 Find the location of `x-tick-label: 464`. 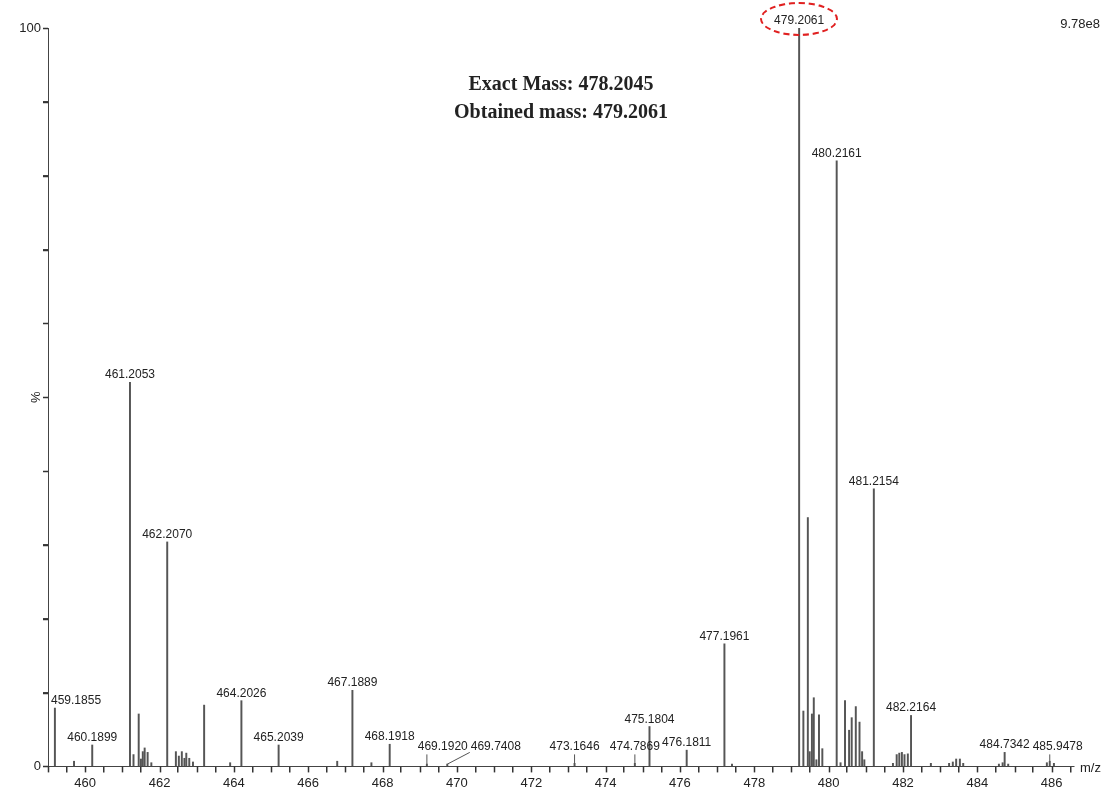

x-tick-label: 464 is located at coordinates (234, 782).